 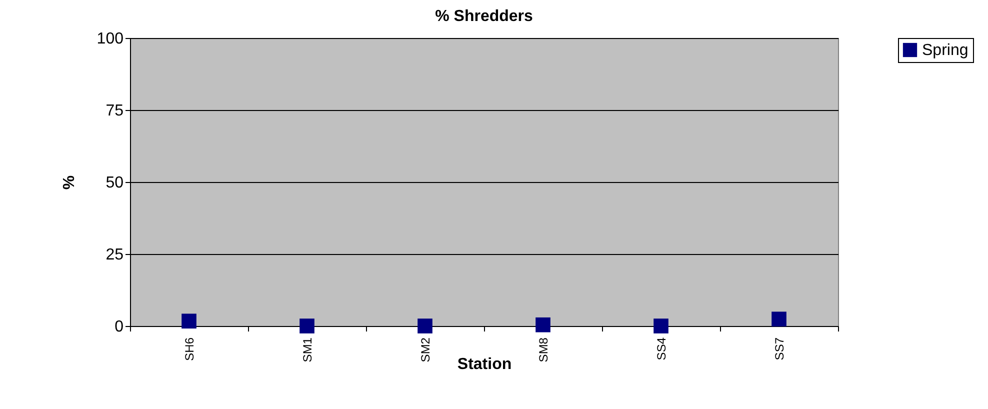 What do you see at coordinates (115, 183) in the screenshot?
I see `y-tick-label: 50` at bounding box center [115, 183].